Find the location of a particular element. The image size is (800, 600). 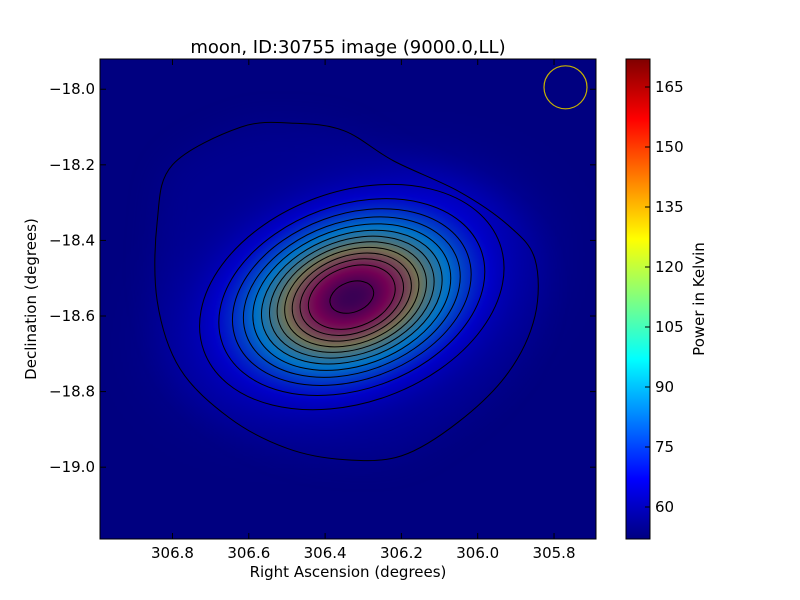

y-tick-label: −18.2 is located at coordinates (72, 165).